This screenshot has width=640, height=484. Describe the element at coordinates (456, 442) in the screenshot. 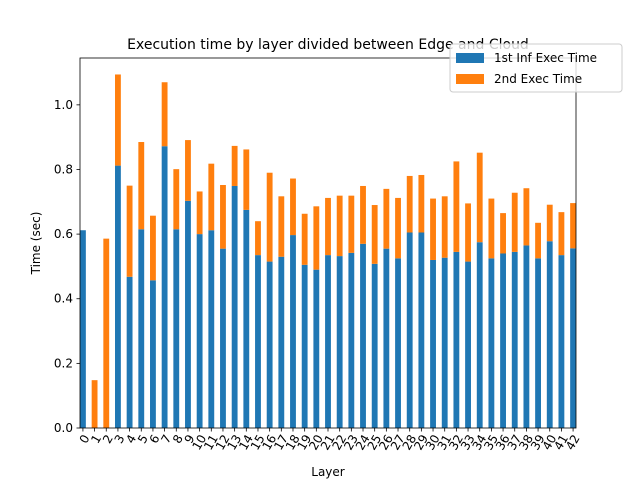

I see `x-tick-label: 32` at that location.